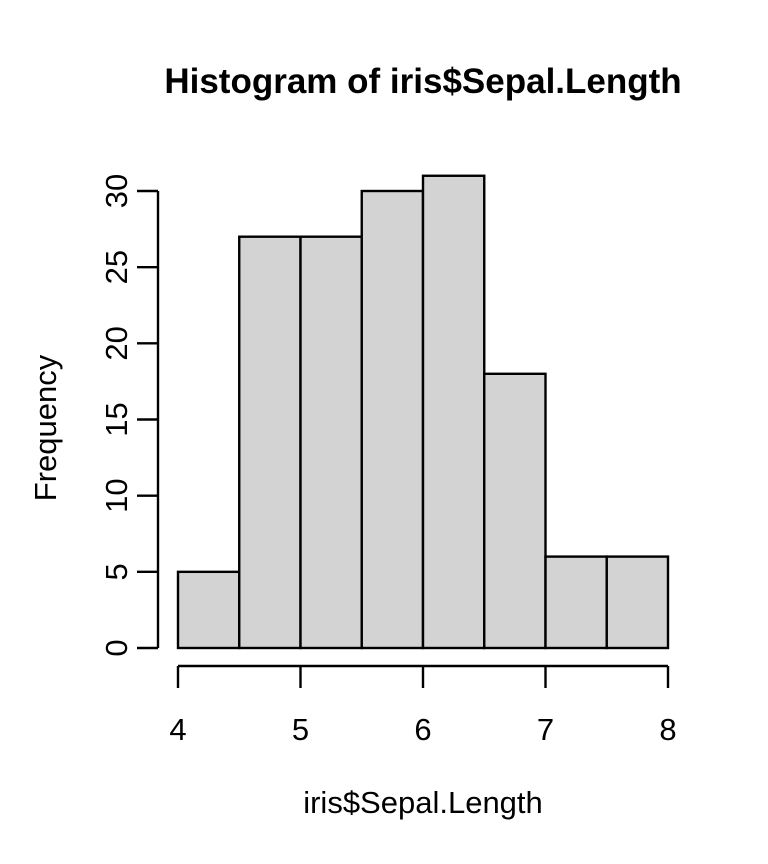  Describe the element at coordinates (116, 419) in the screenshot. I see `y-tick-label: 15` at that location.